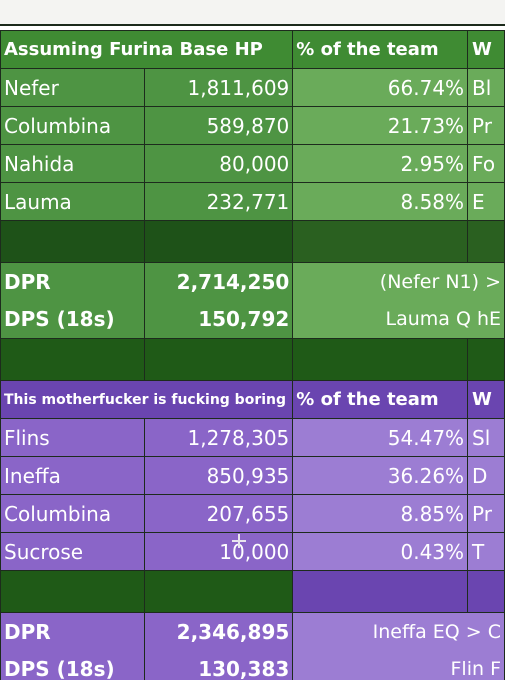 The width and height of the screenshot is (505, 680). I want to click on cell-pct: 21.73%, so click(380, 125).